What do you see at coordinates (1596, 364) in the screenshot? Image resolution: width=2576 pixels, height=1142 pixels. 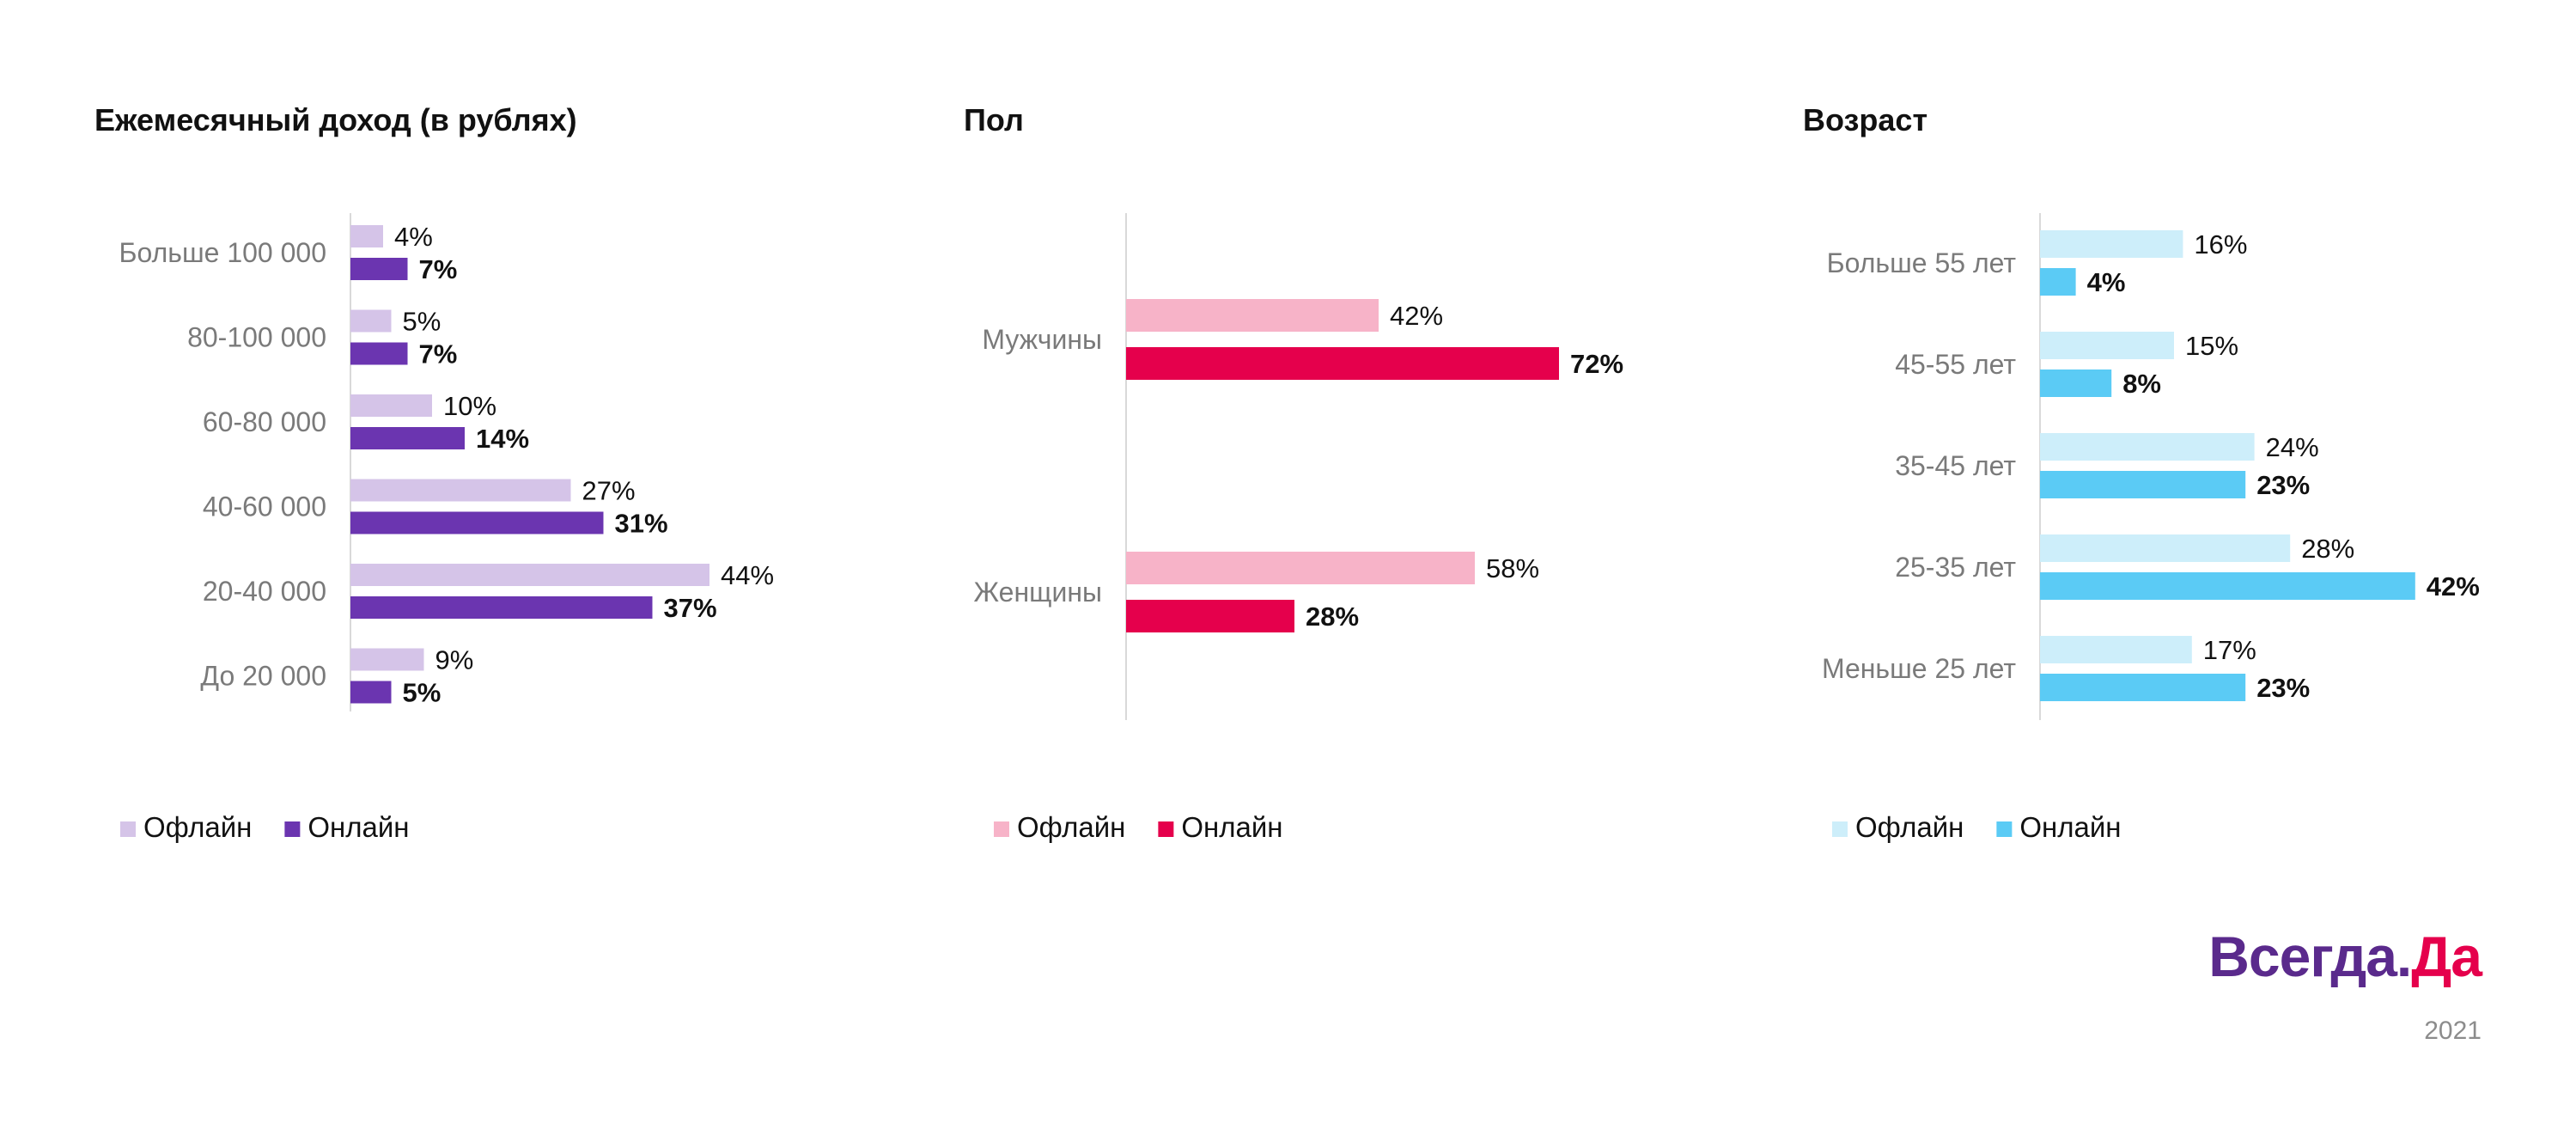 I see `chart2-value-label-online: 72%` at bounding box center [1596, 364].